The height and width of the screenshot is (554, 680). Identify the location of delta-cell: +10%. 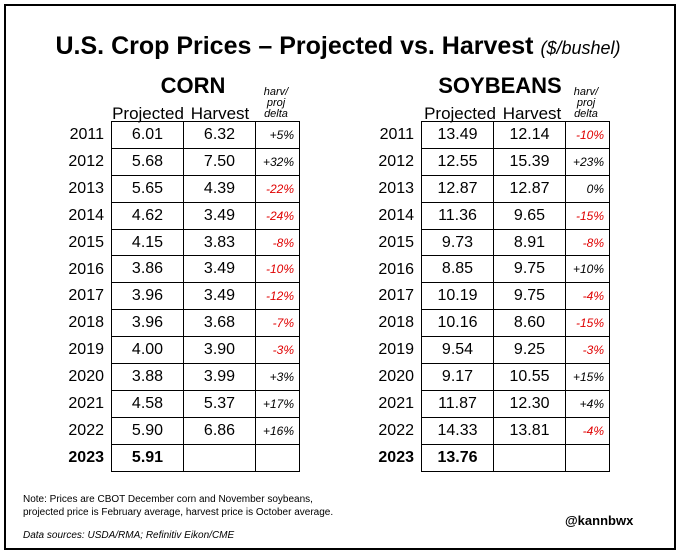
(587, 269).